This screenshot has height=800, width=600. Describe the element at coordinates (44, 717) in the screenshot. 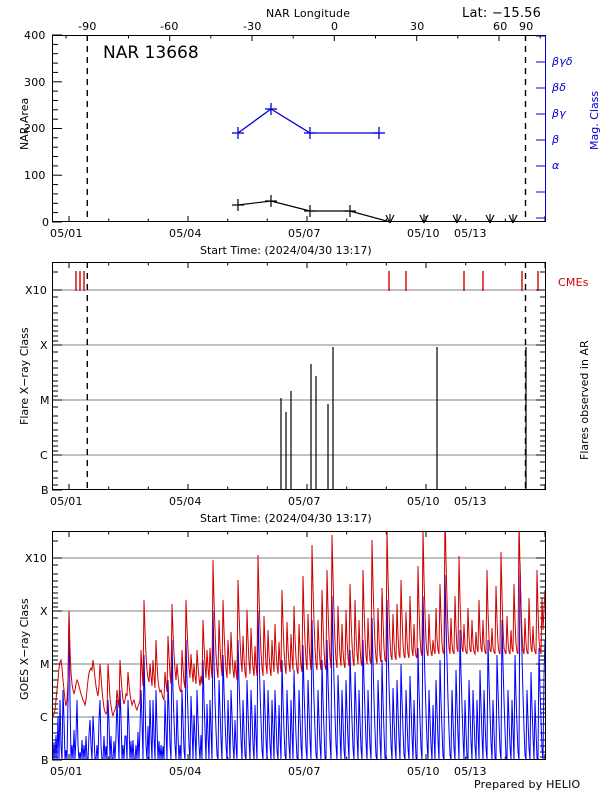

I see `ytick-panel3-c: C` at that location.